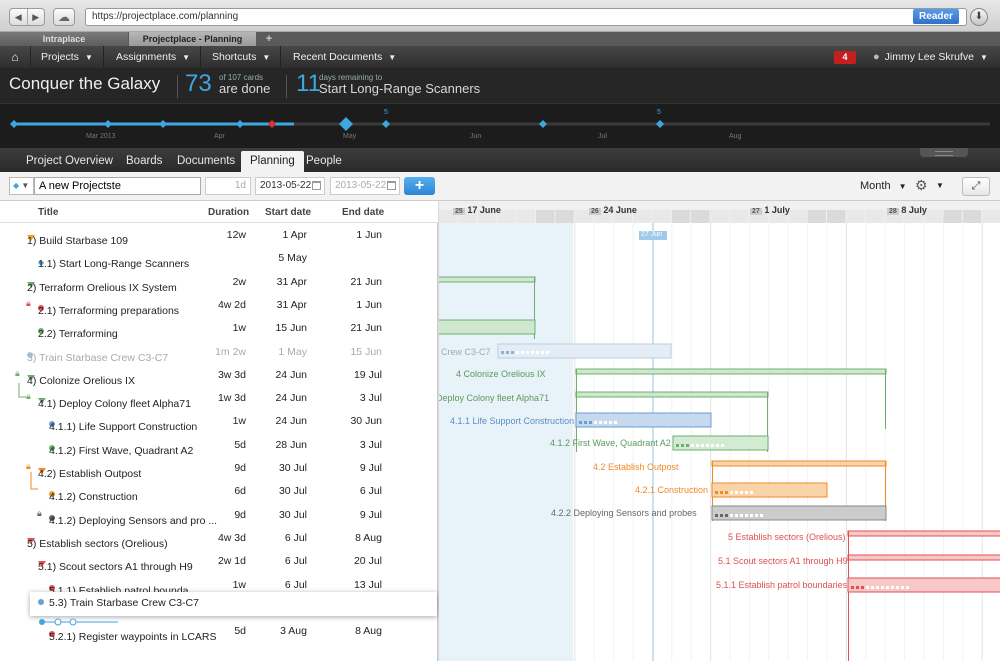 Image resolution: width=1000 pixels, height=661 pixels. What do you see at coordinates (365, 186) in the screenshot?
I see `end-date-input: 2013-05-22` at bounding box center [365, 186].